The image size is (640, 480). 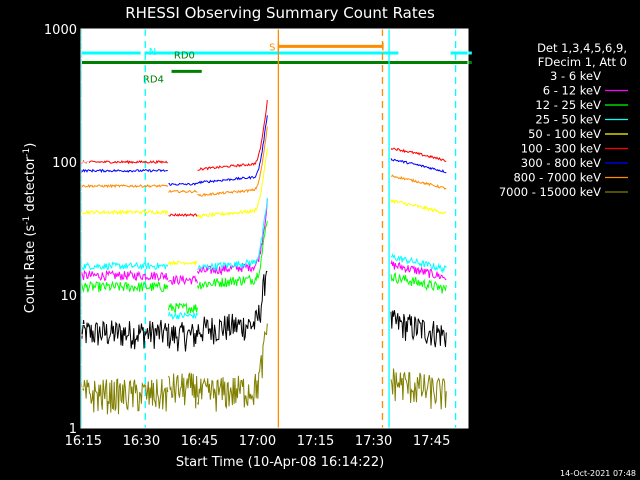 What do you see at coordinates (30, 145) in the screenshot?
I see `y-label-part-3: )` at bounding box center [30, 145].